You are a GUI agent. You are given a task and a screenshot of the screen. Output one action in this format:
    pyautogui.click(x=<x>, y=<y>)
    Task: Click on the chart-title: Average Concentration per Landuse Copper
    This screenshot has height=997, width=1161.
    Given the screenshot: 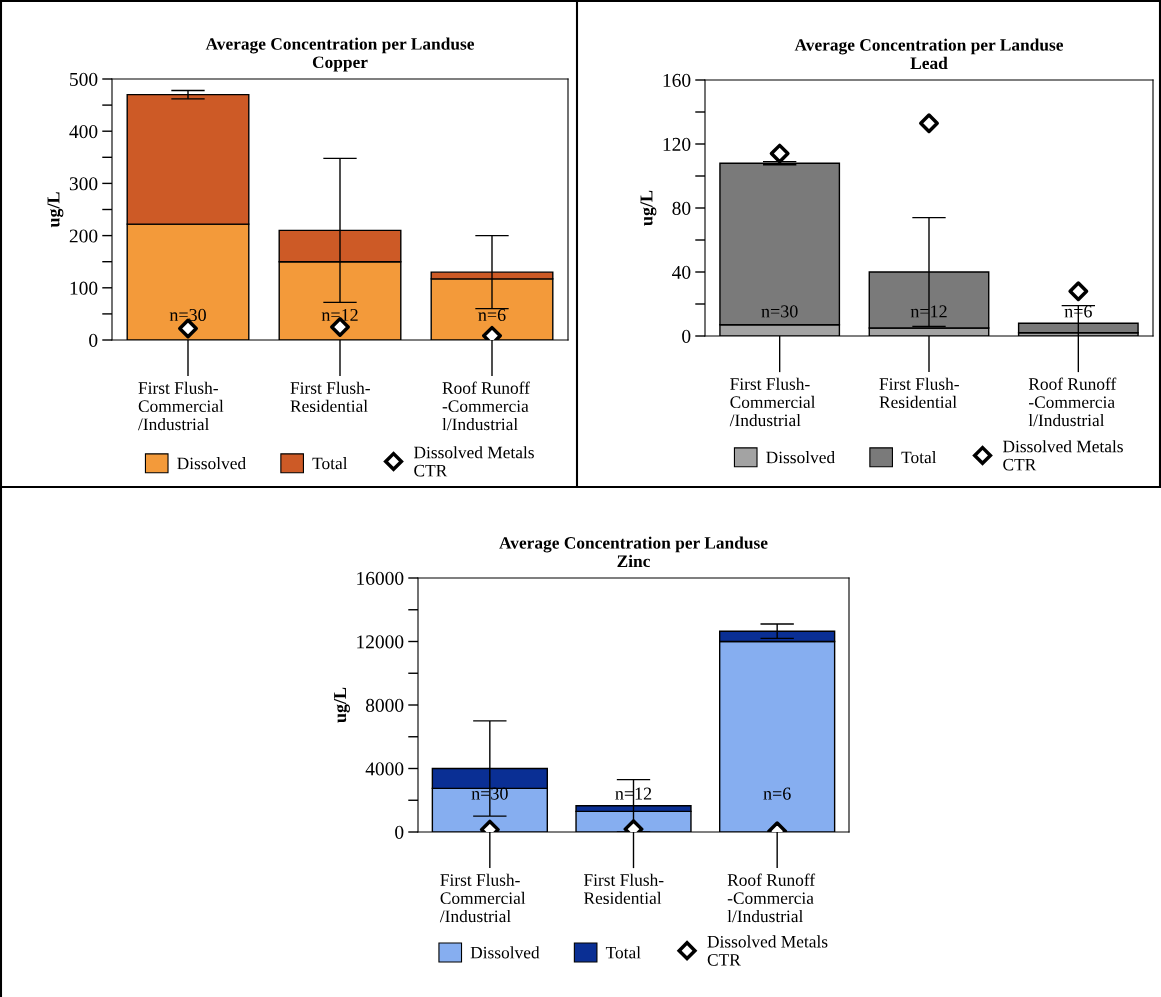 What is the action you would take?
    pyautogui.click(x=340, y=54)
    